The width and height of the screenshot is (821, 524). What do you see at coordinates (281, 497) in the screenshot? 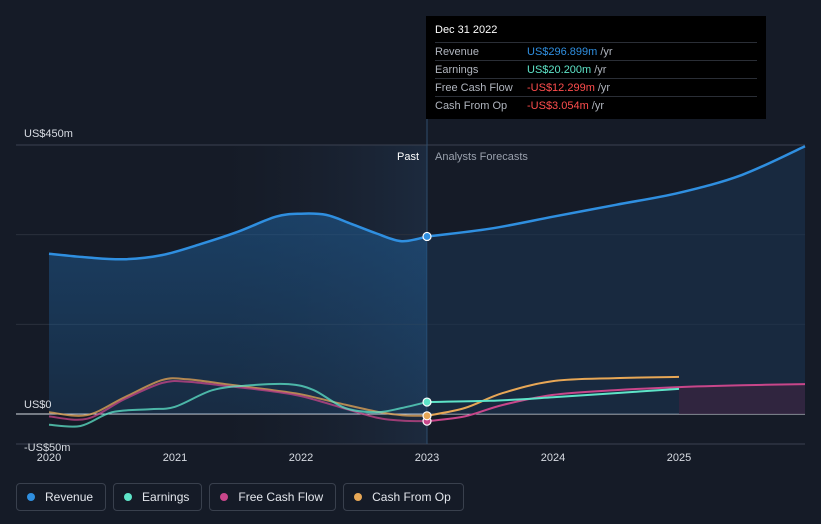
I see `legend-label: Free Cash Flow` at bounding box center [281, 497].